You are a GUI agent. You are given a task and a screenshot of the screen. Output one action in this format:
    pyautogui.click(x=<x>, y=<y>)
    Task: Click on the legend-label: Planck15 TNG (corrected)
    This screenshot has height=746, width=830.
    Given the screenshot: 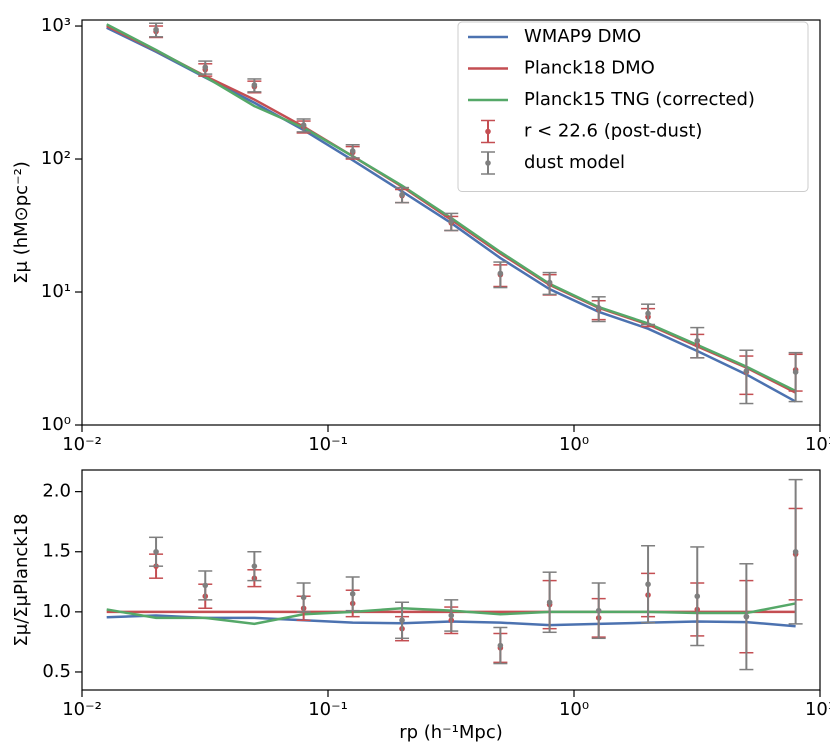 What is the action you would take?
    pyautogui.click(x=639, y=99)
    